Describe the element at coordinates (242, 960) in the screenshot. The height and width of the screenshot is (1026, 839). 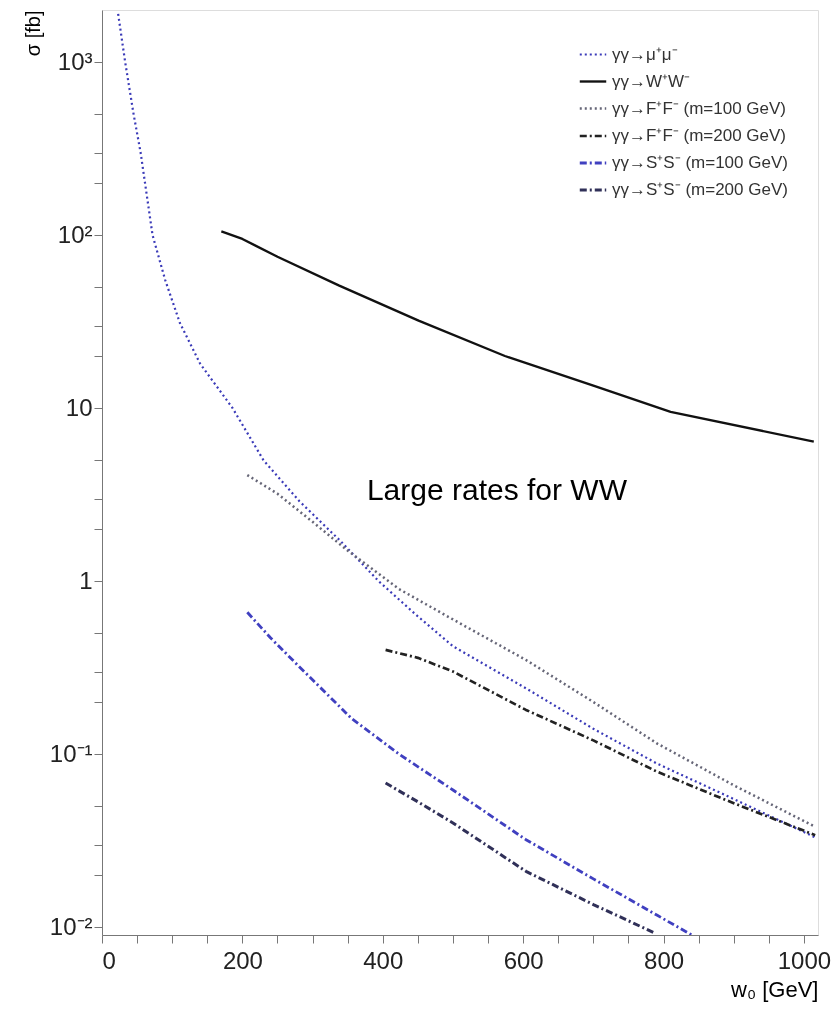
I see `x-tick-label: 200` at that location.